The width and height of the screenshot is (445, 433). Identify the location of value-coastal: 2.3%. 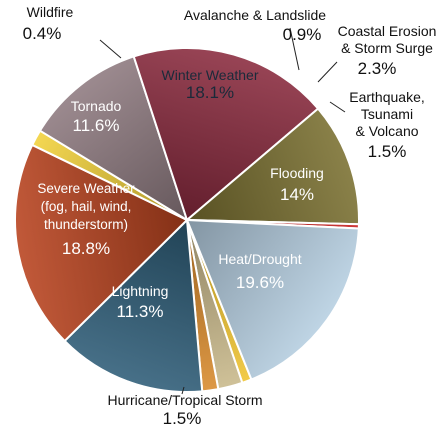
(377, 68).